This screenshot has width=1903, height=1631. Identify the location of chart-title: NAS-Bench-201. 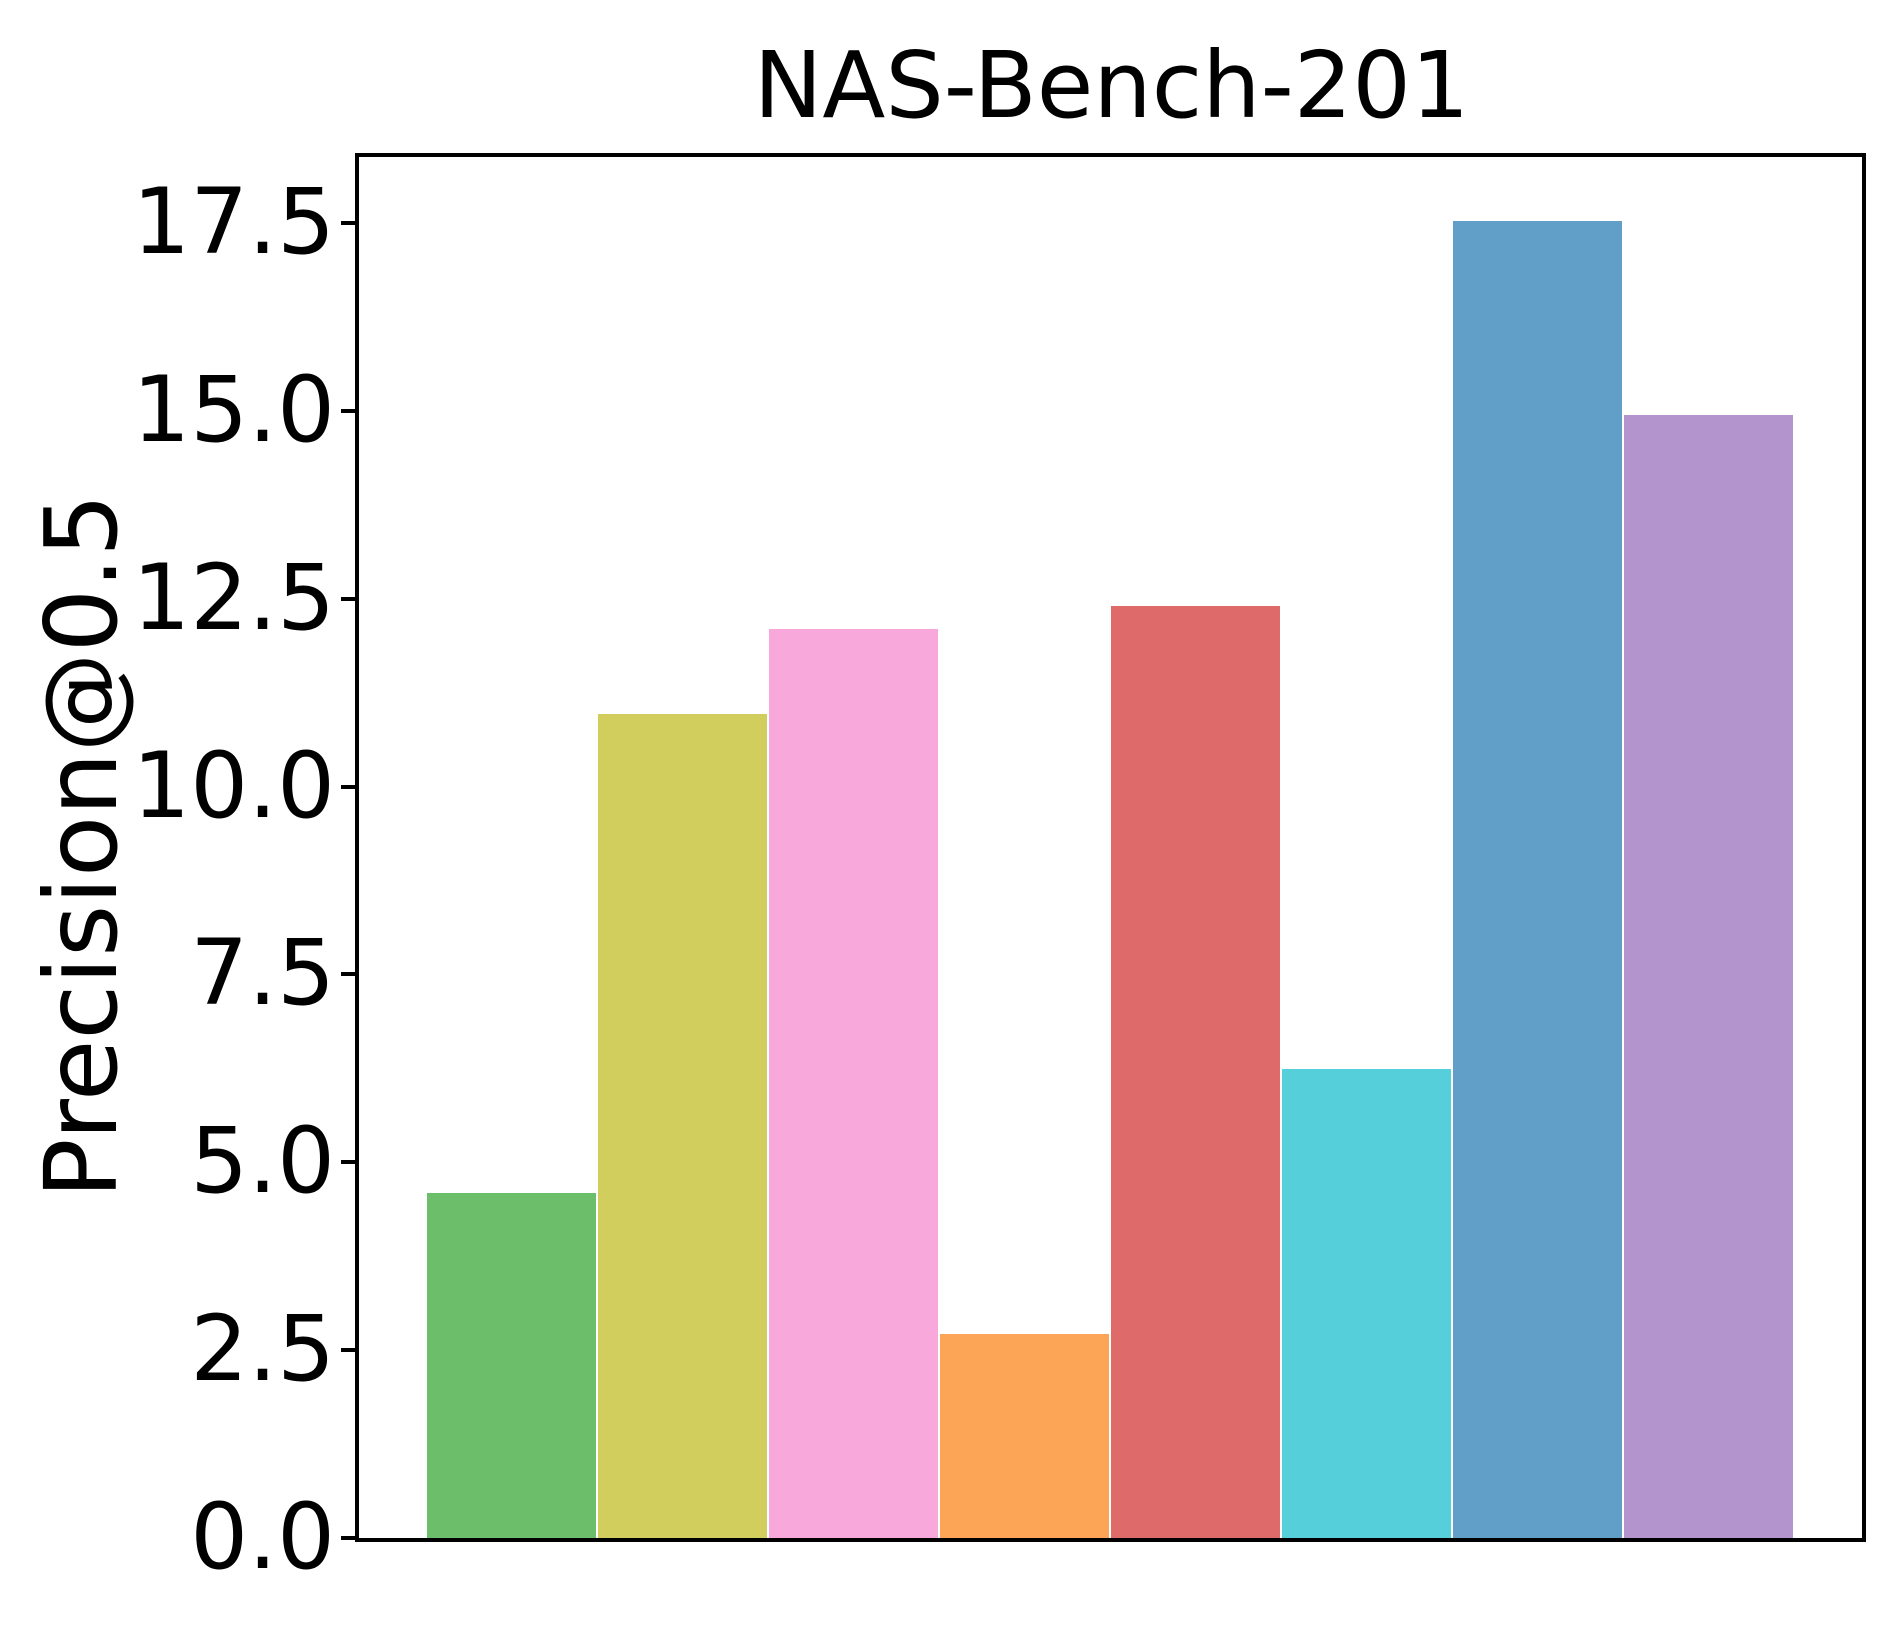
(1111, 85).